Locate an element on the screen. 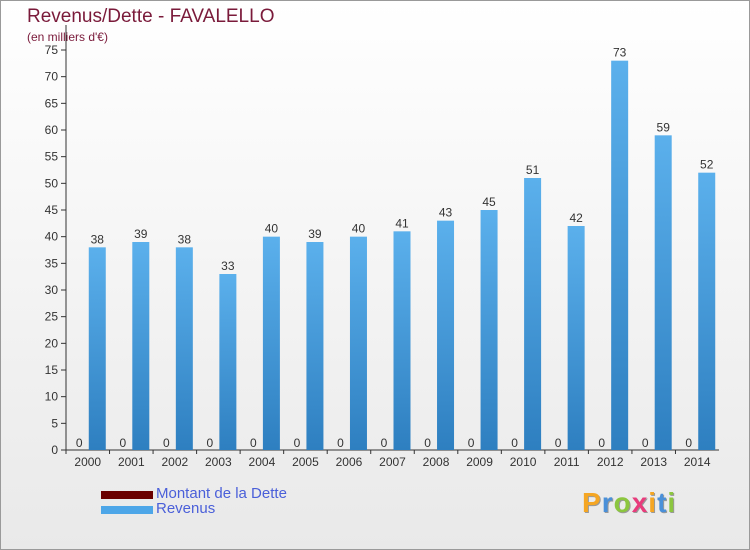 This screenshot has height=550, width=750. x-tick-label: 2006 is located at coordinates (349, 462).